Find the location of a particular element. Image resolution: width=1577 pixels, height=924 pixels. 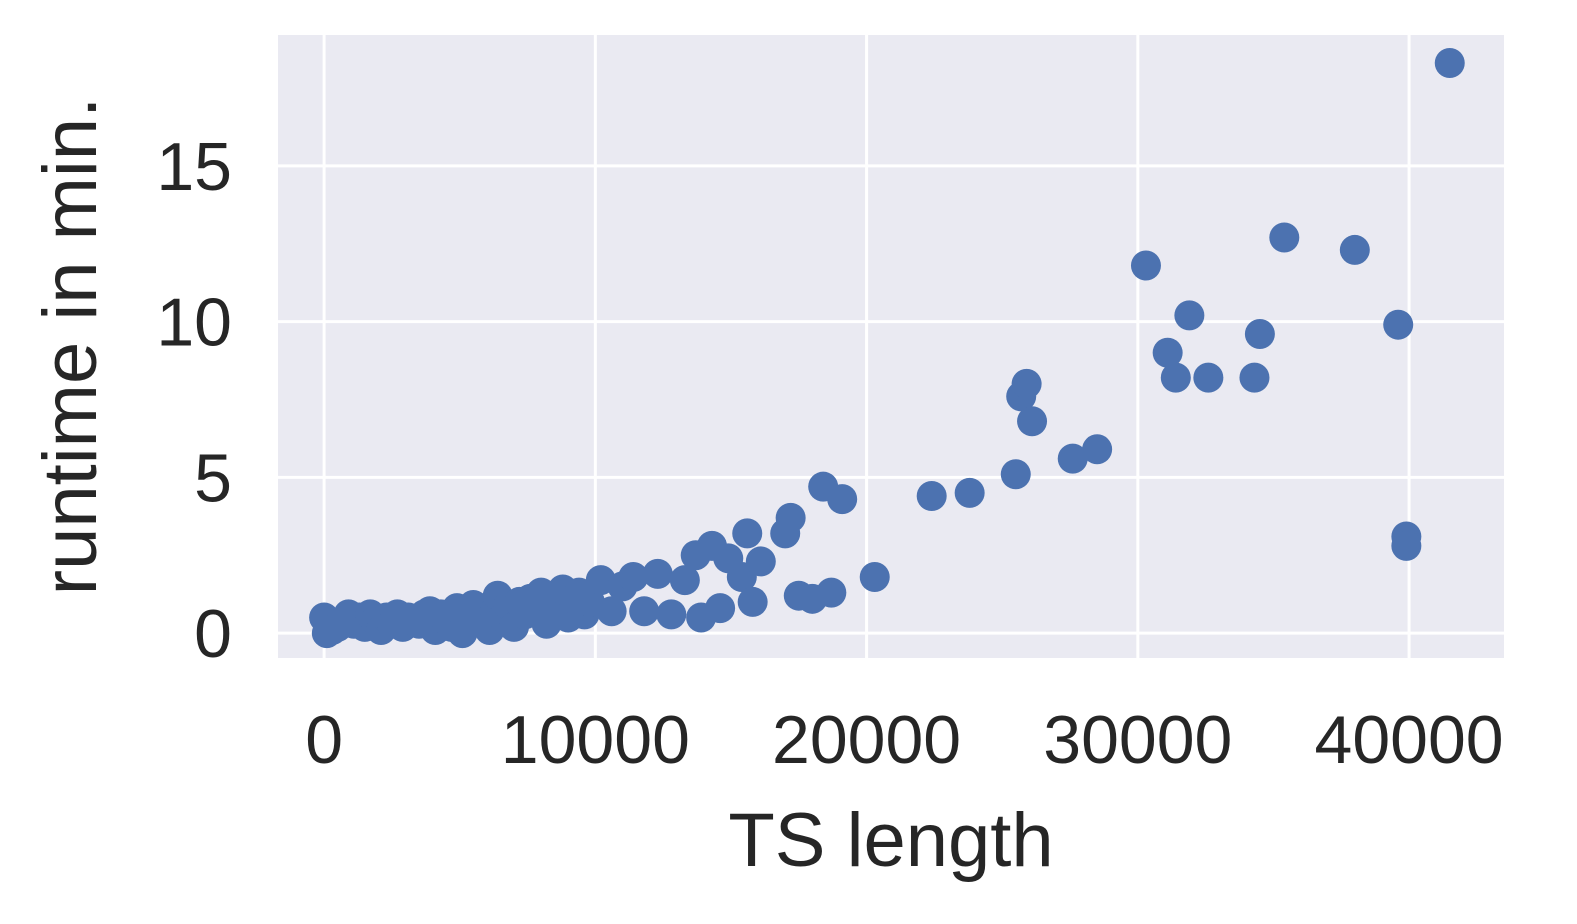

y-tick-label: 5 is located at coordinates (213, 478).